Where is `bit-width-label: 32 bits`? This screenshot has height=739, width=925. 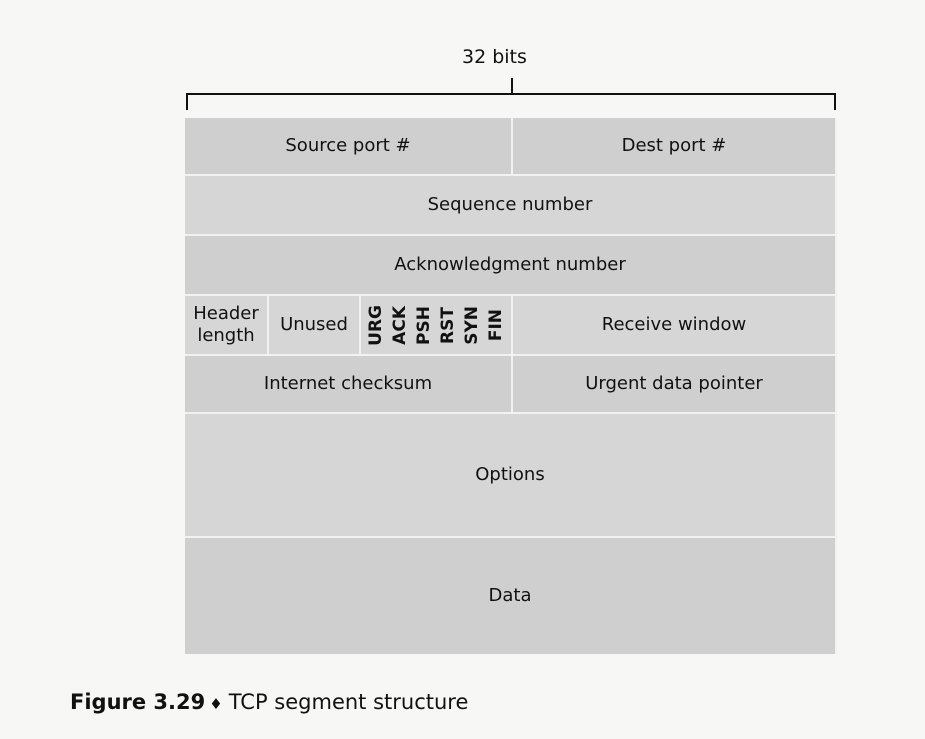 bit-width-label: 32 bits is located at coordinates (494, 57).